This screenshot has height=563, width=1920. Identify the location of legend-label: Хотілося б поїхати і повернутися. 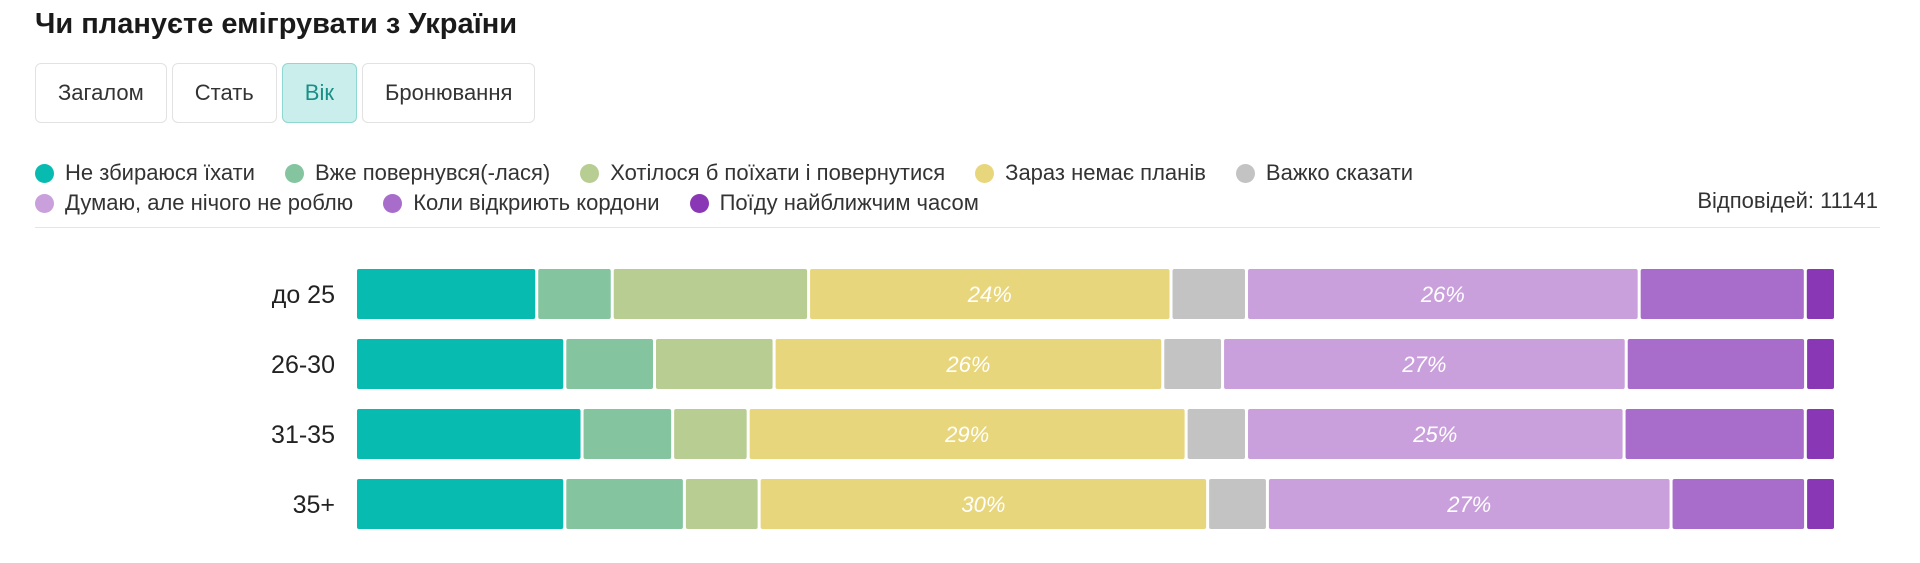
(778, 172).